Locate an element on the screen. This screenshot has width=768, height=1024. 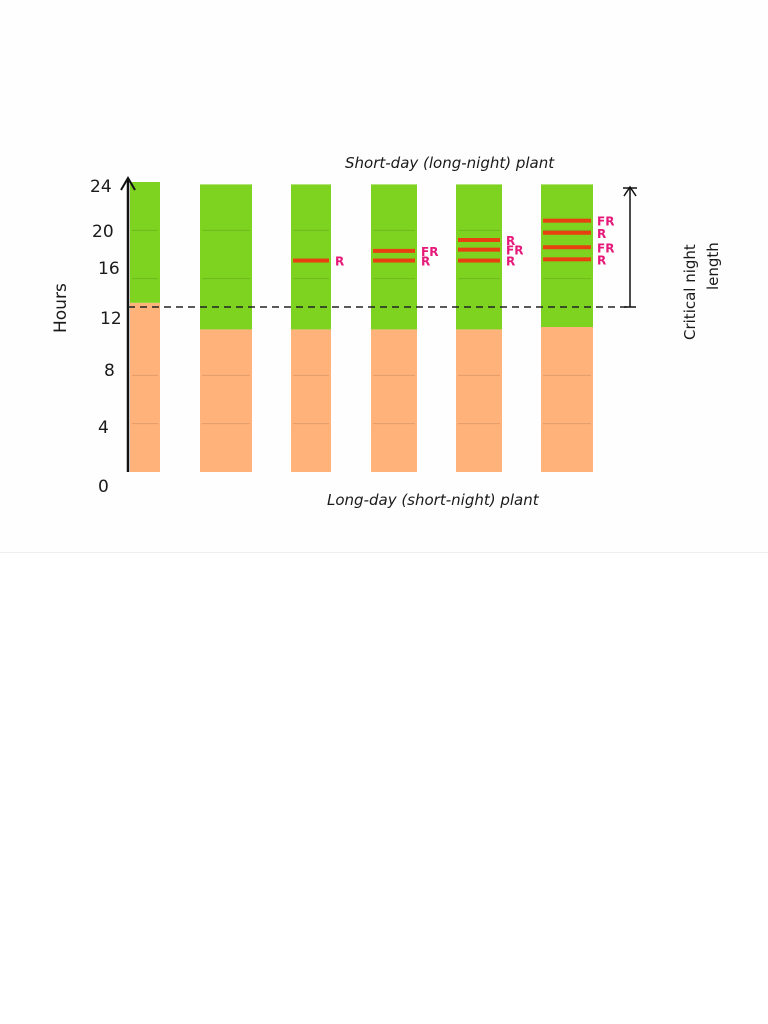
tick-label: 16 is located at coordinates (109, 269).